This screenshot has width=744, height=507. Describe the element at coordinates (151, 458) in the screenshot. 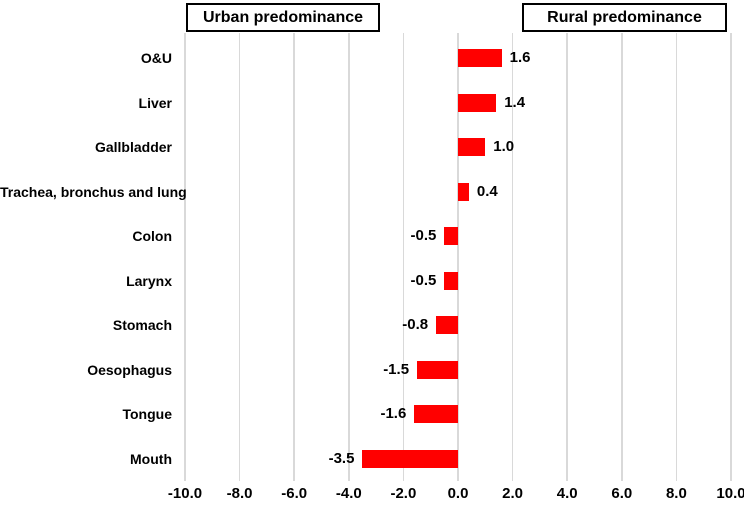

I see `category-label: Mouth` at that location.